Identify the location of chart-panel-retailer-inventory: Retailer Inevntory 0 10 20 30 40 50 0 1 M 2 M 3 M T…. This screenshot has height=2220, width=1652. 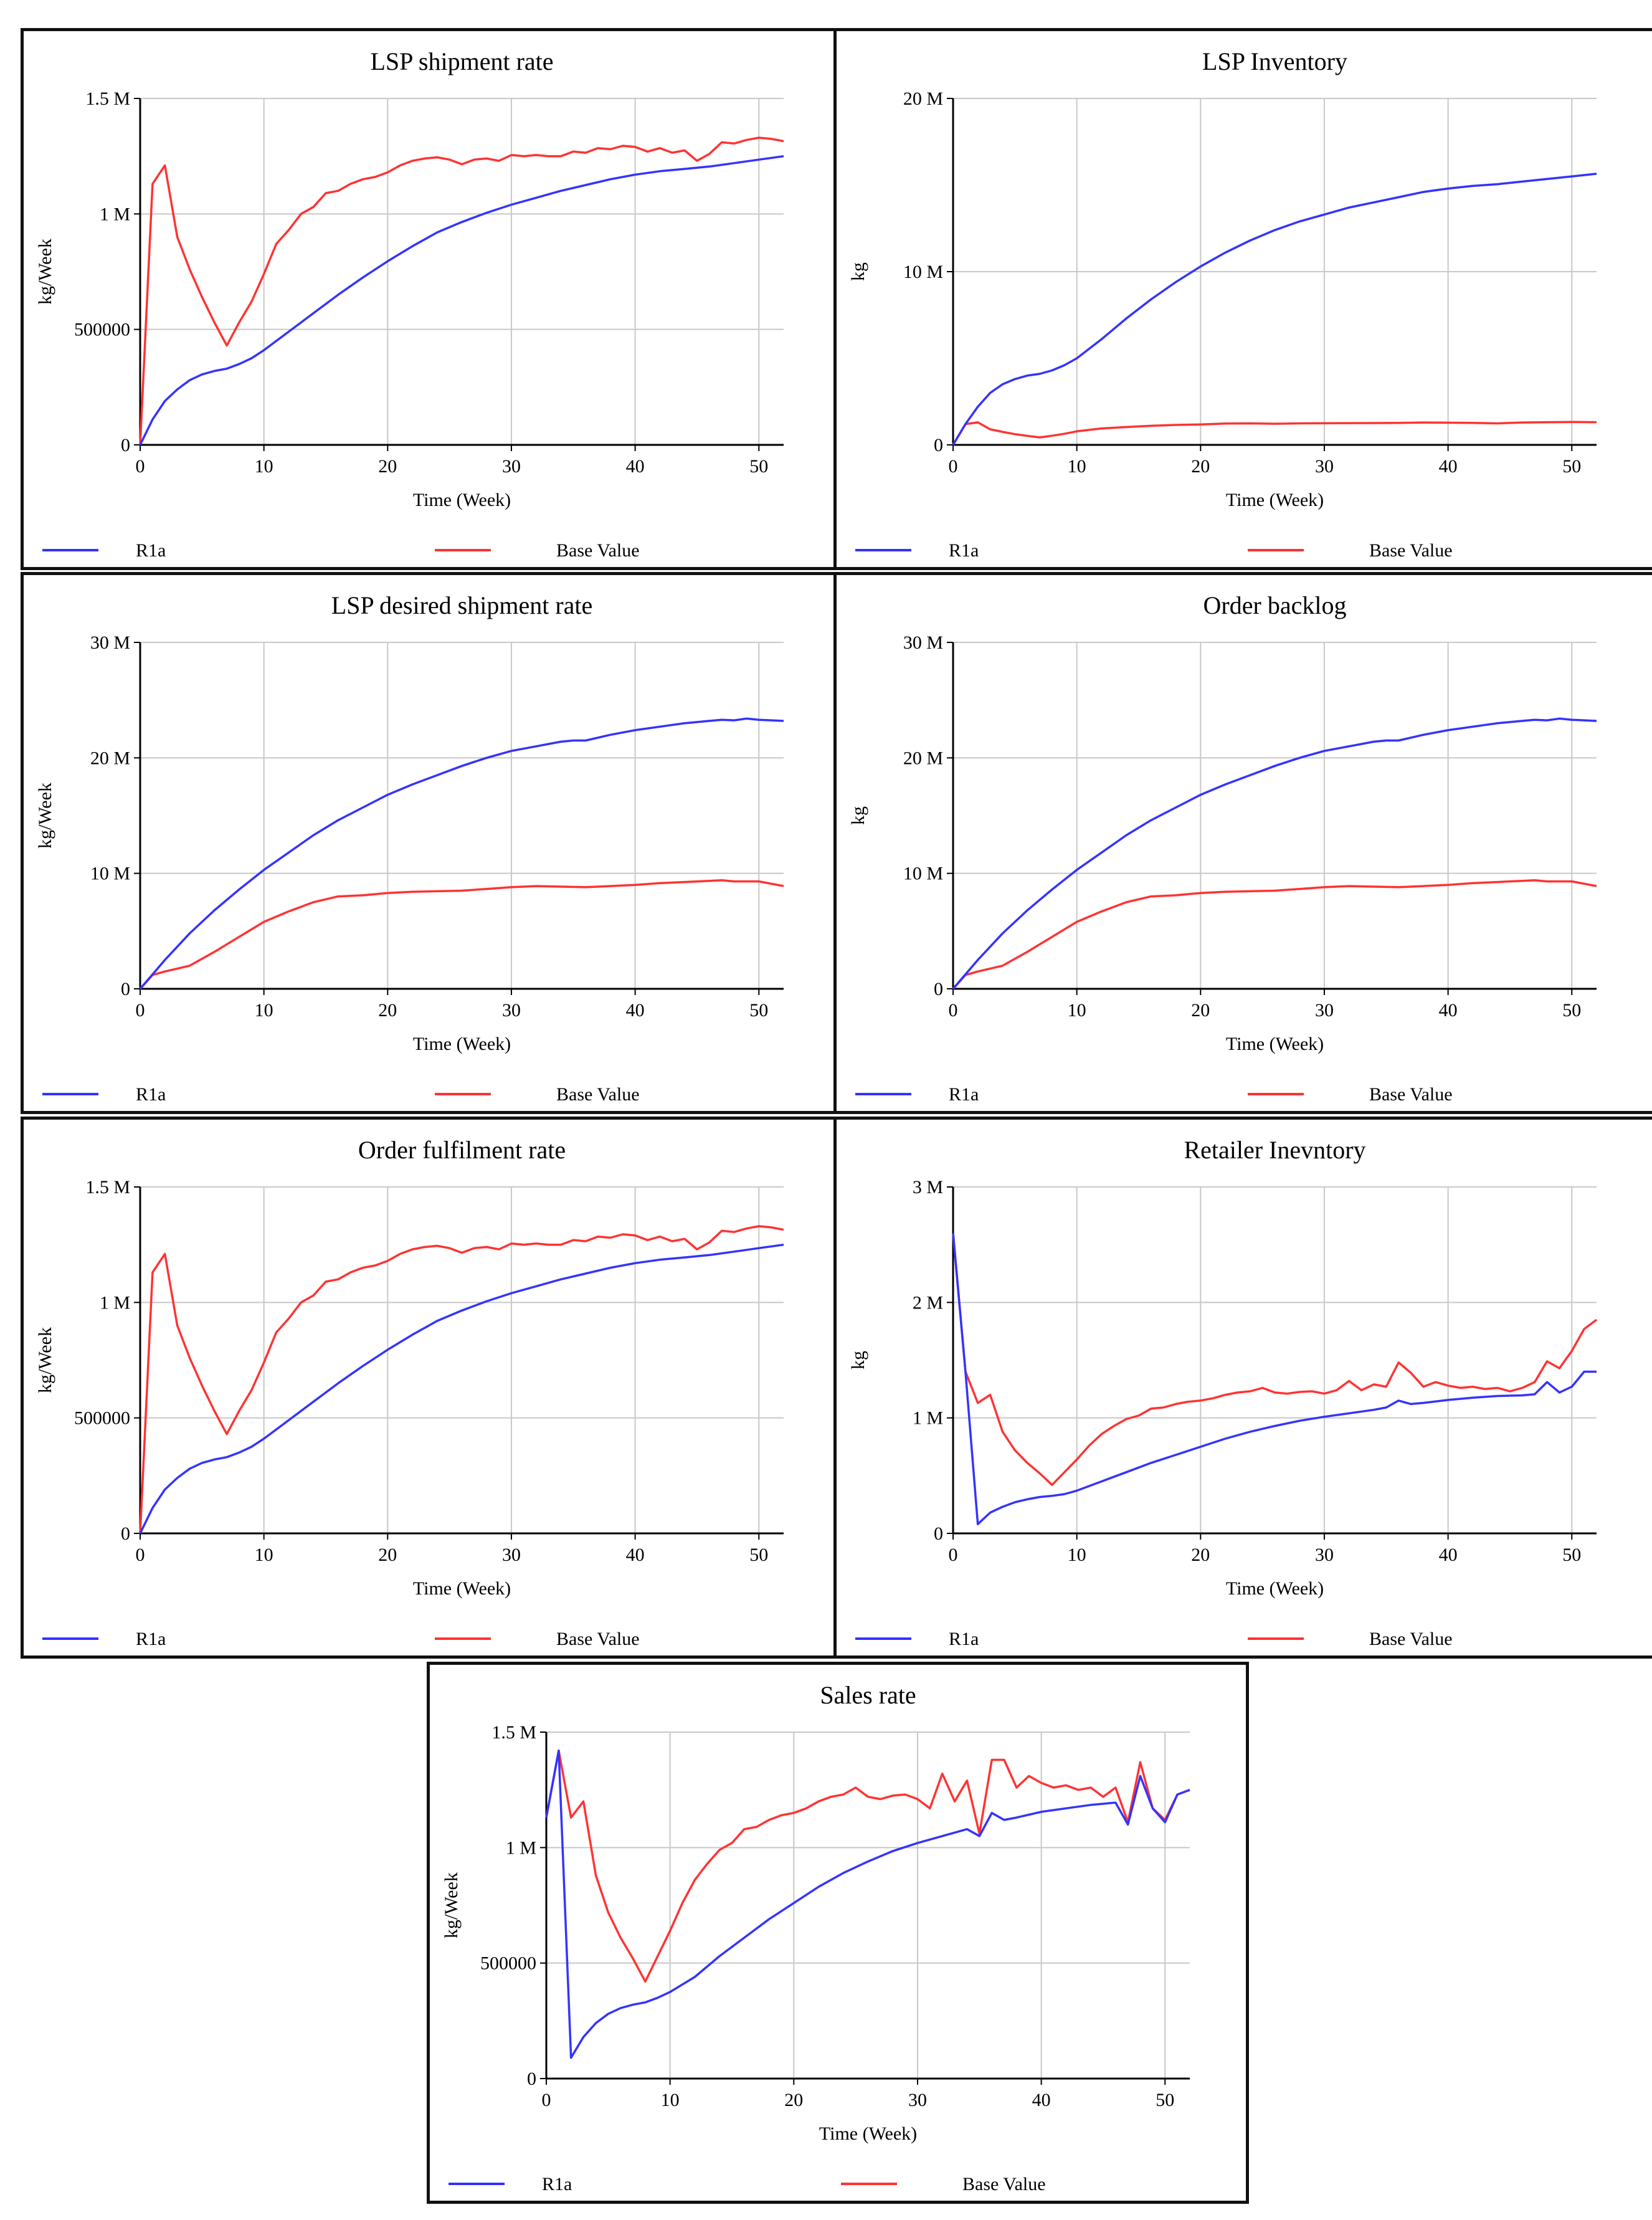
(1243, 1388).